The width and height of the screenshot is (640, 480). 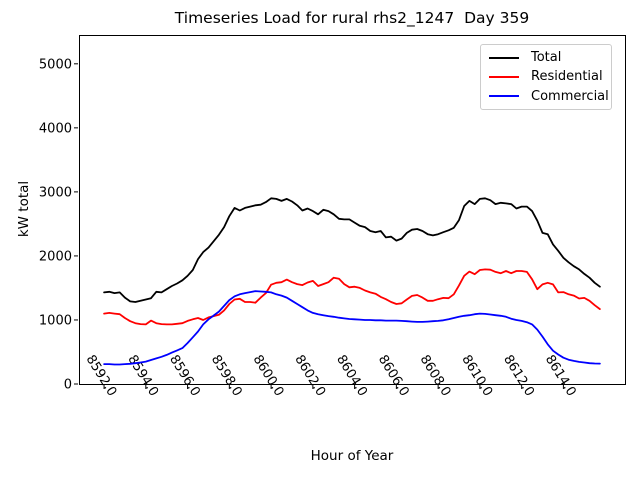 What do you see at coordinates (55, 256) in the screenshot?
I see `y-tick-label: 2000` at bounding box center [55, 256].